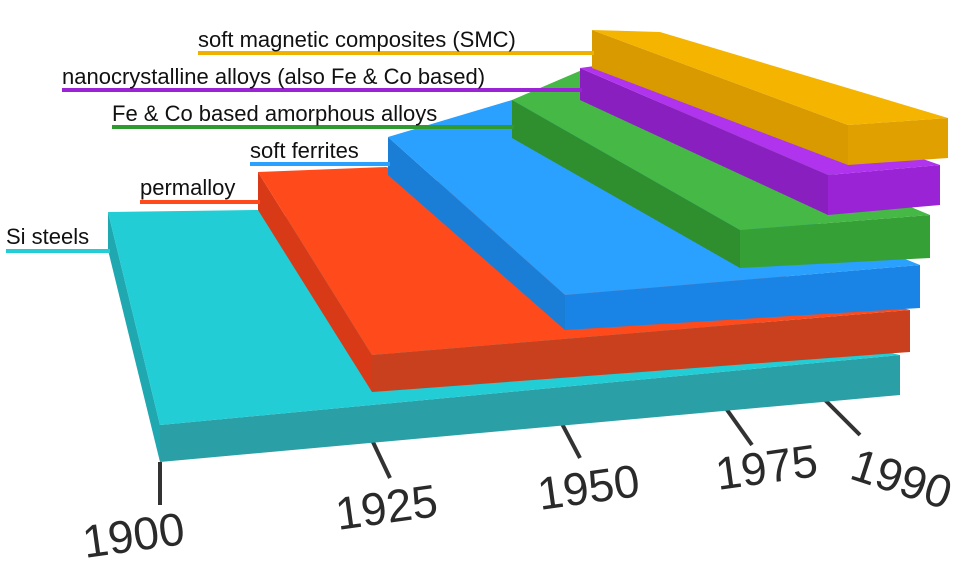 The image size is (976, 573). What do you see at coordinates (386, 507) in the screenshot?
I see `axis-label: 1925` at bounding box center [386, 507].